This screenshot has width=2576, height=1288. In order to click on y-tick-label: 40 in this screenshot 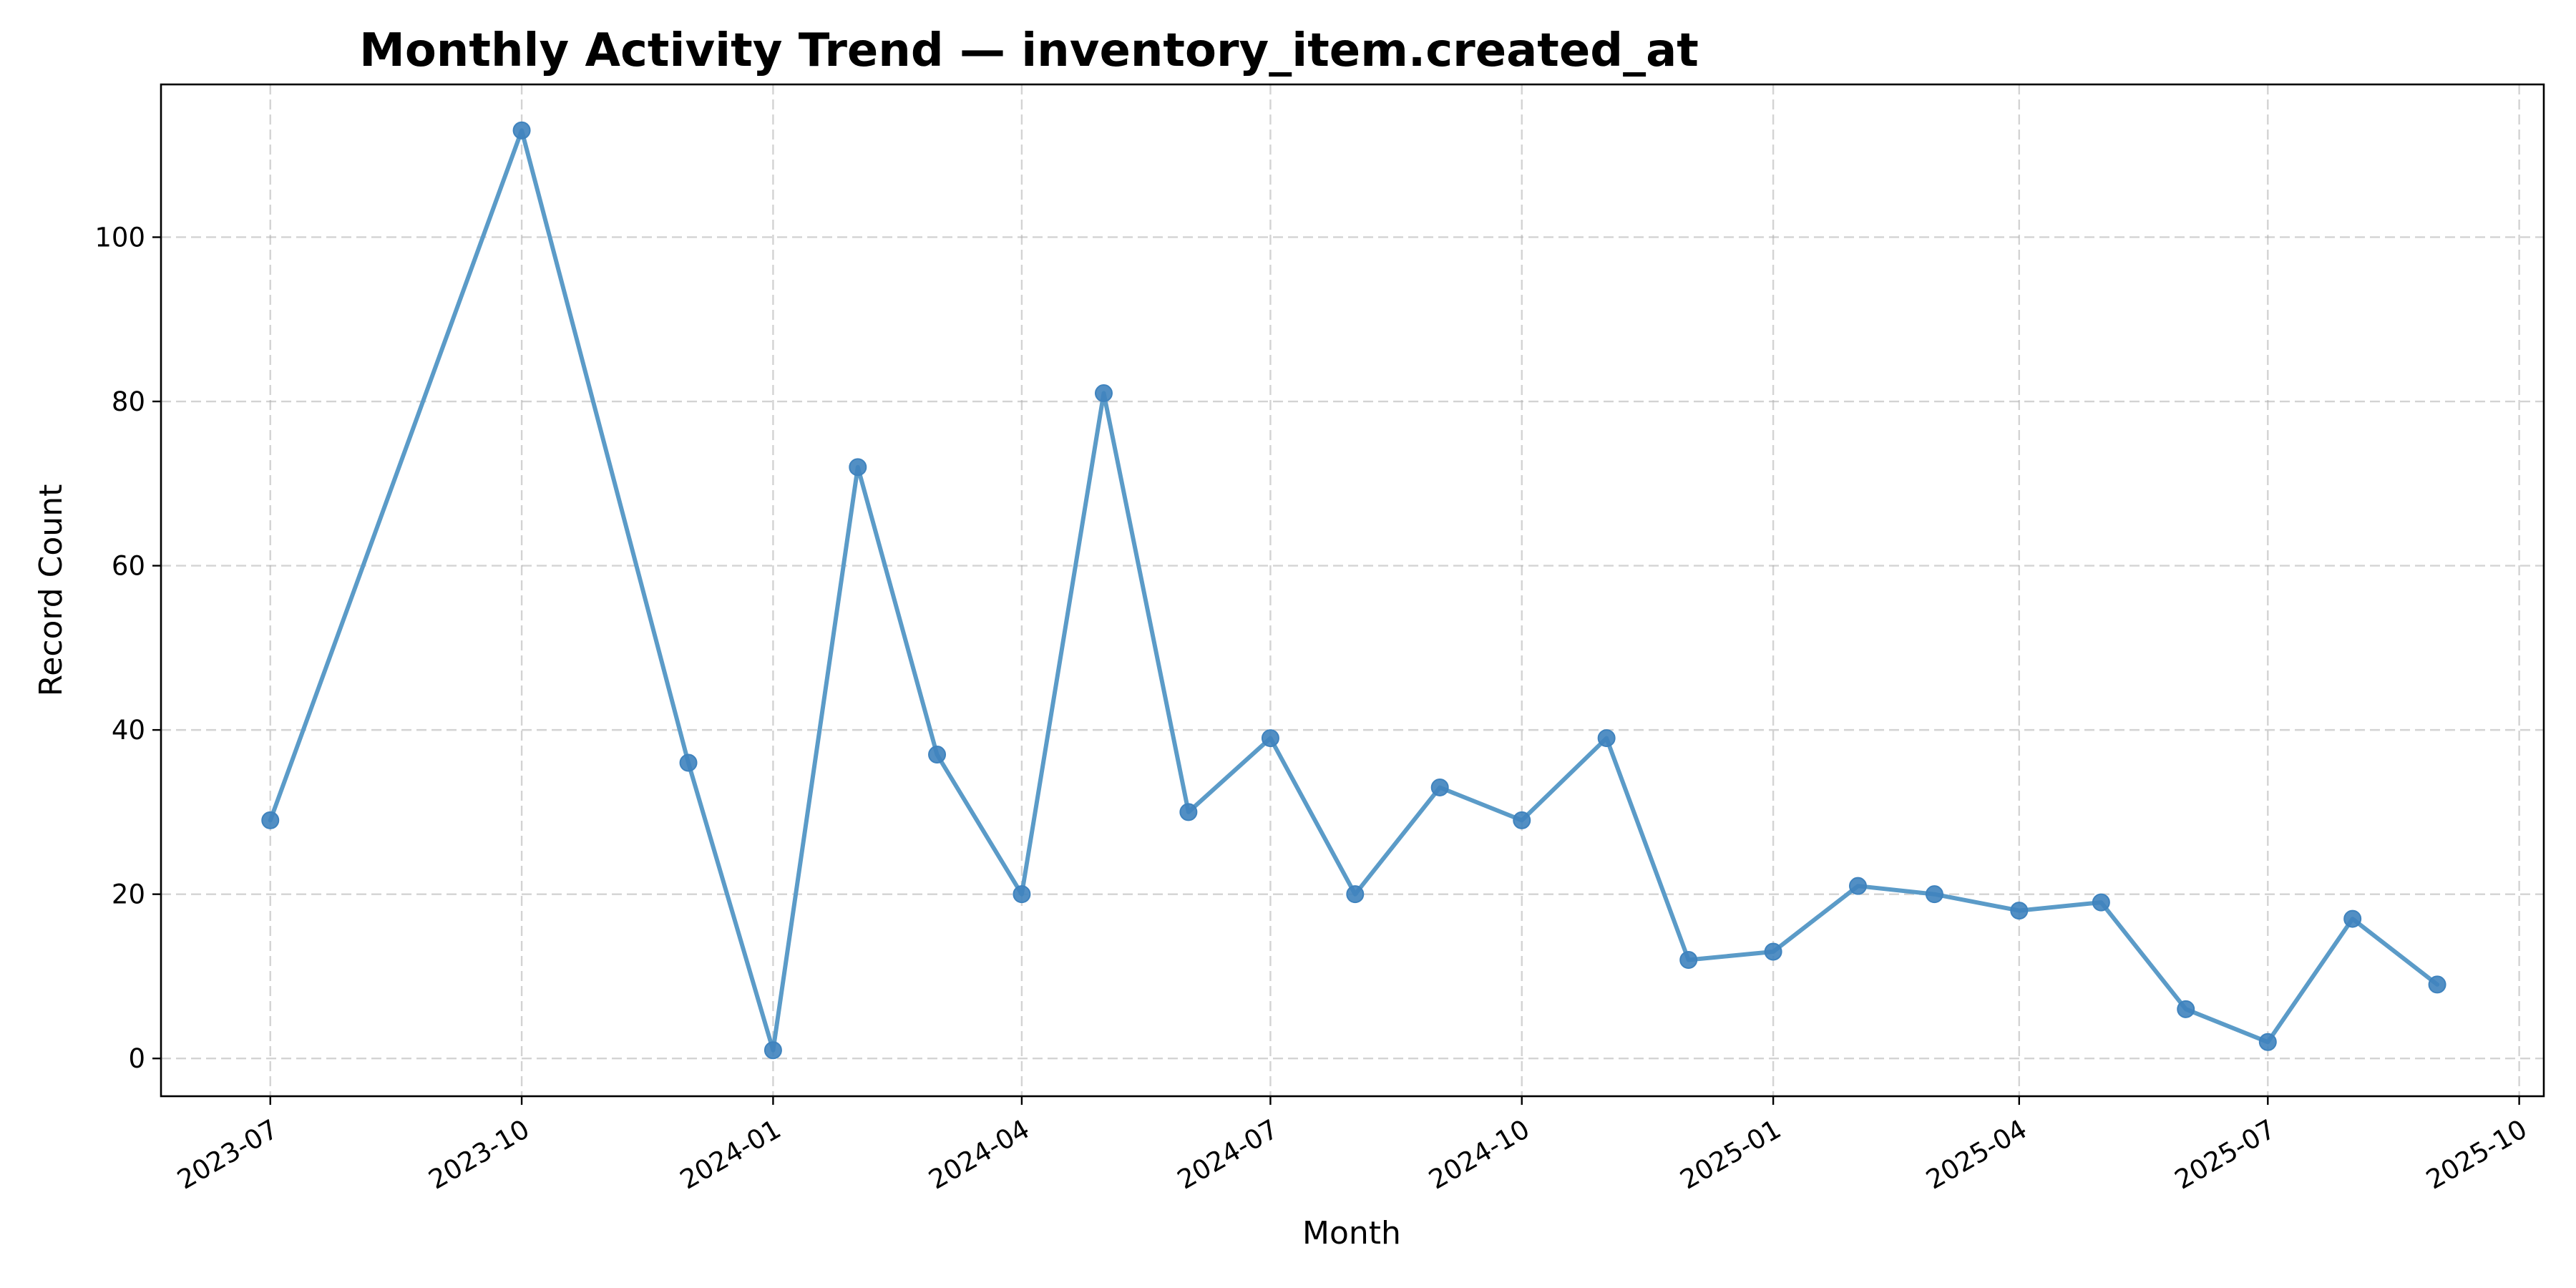, I will do `click(128, 730)`.